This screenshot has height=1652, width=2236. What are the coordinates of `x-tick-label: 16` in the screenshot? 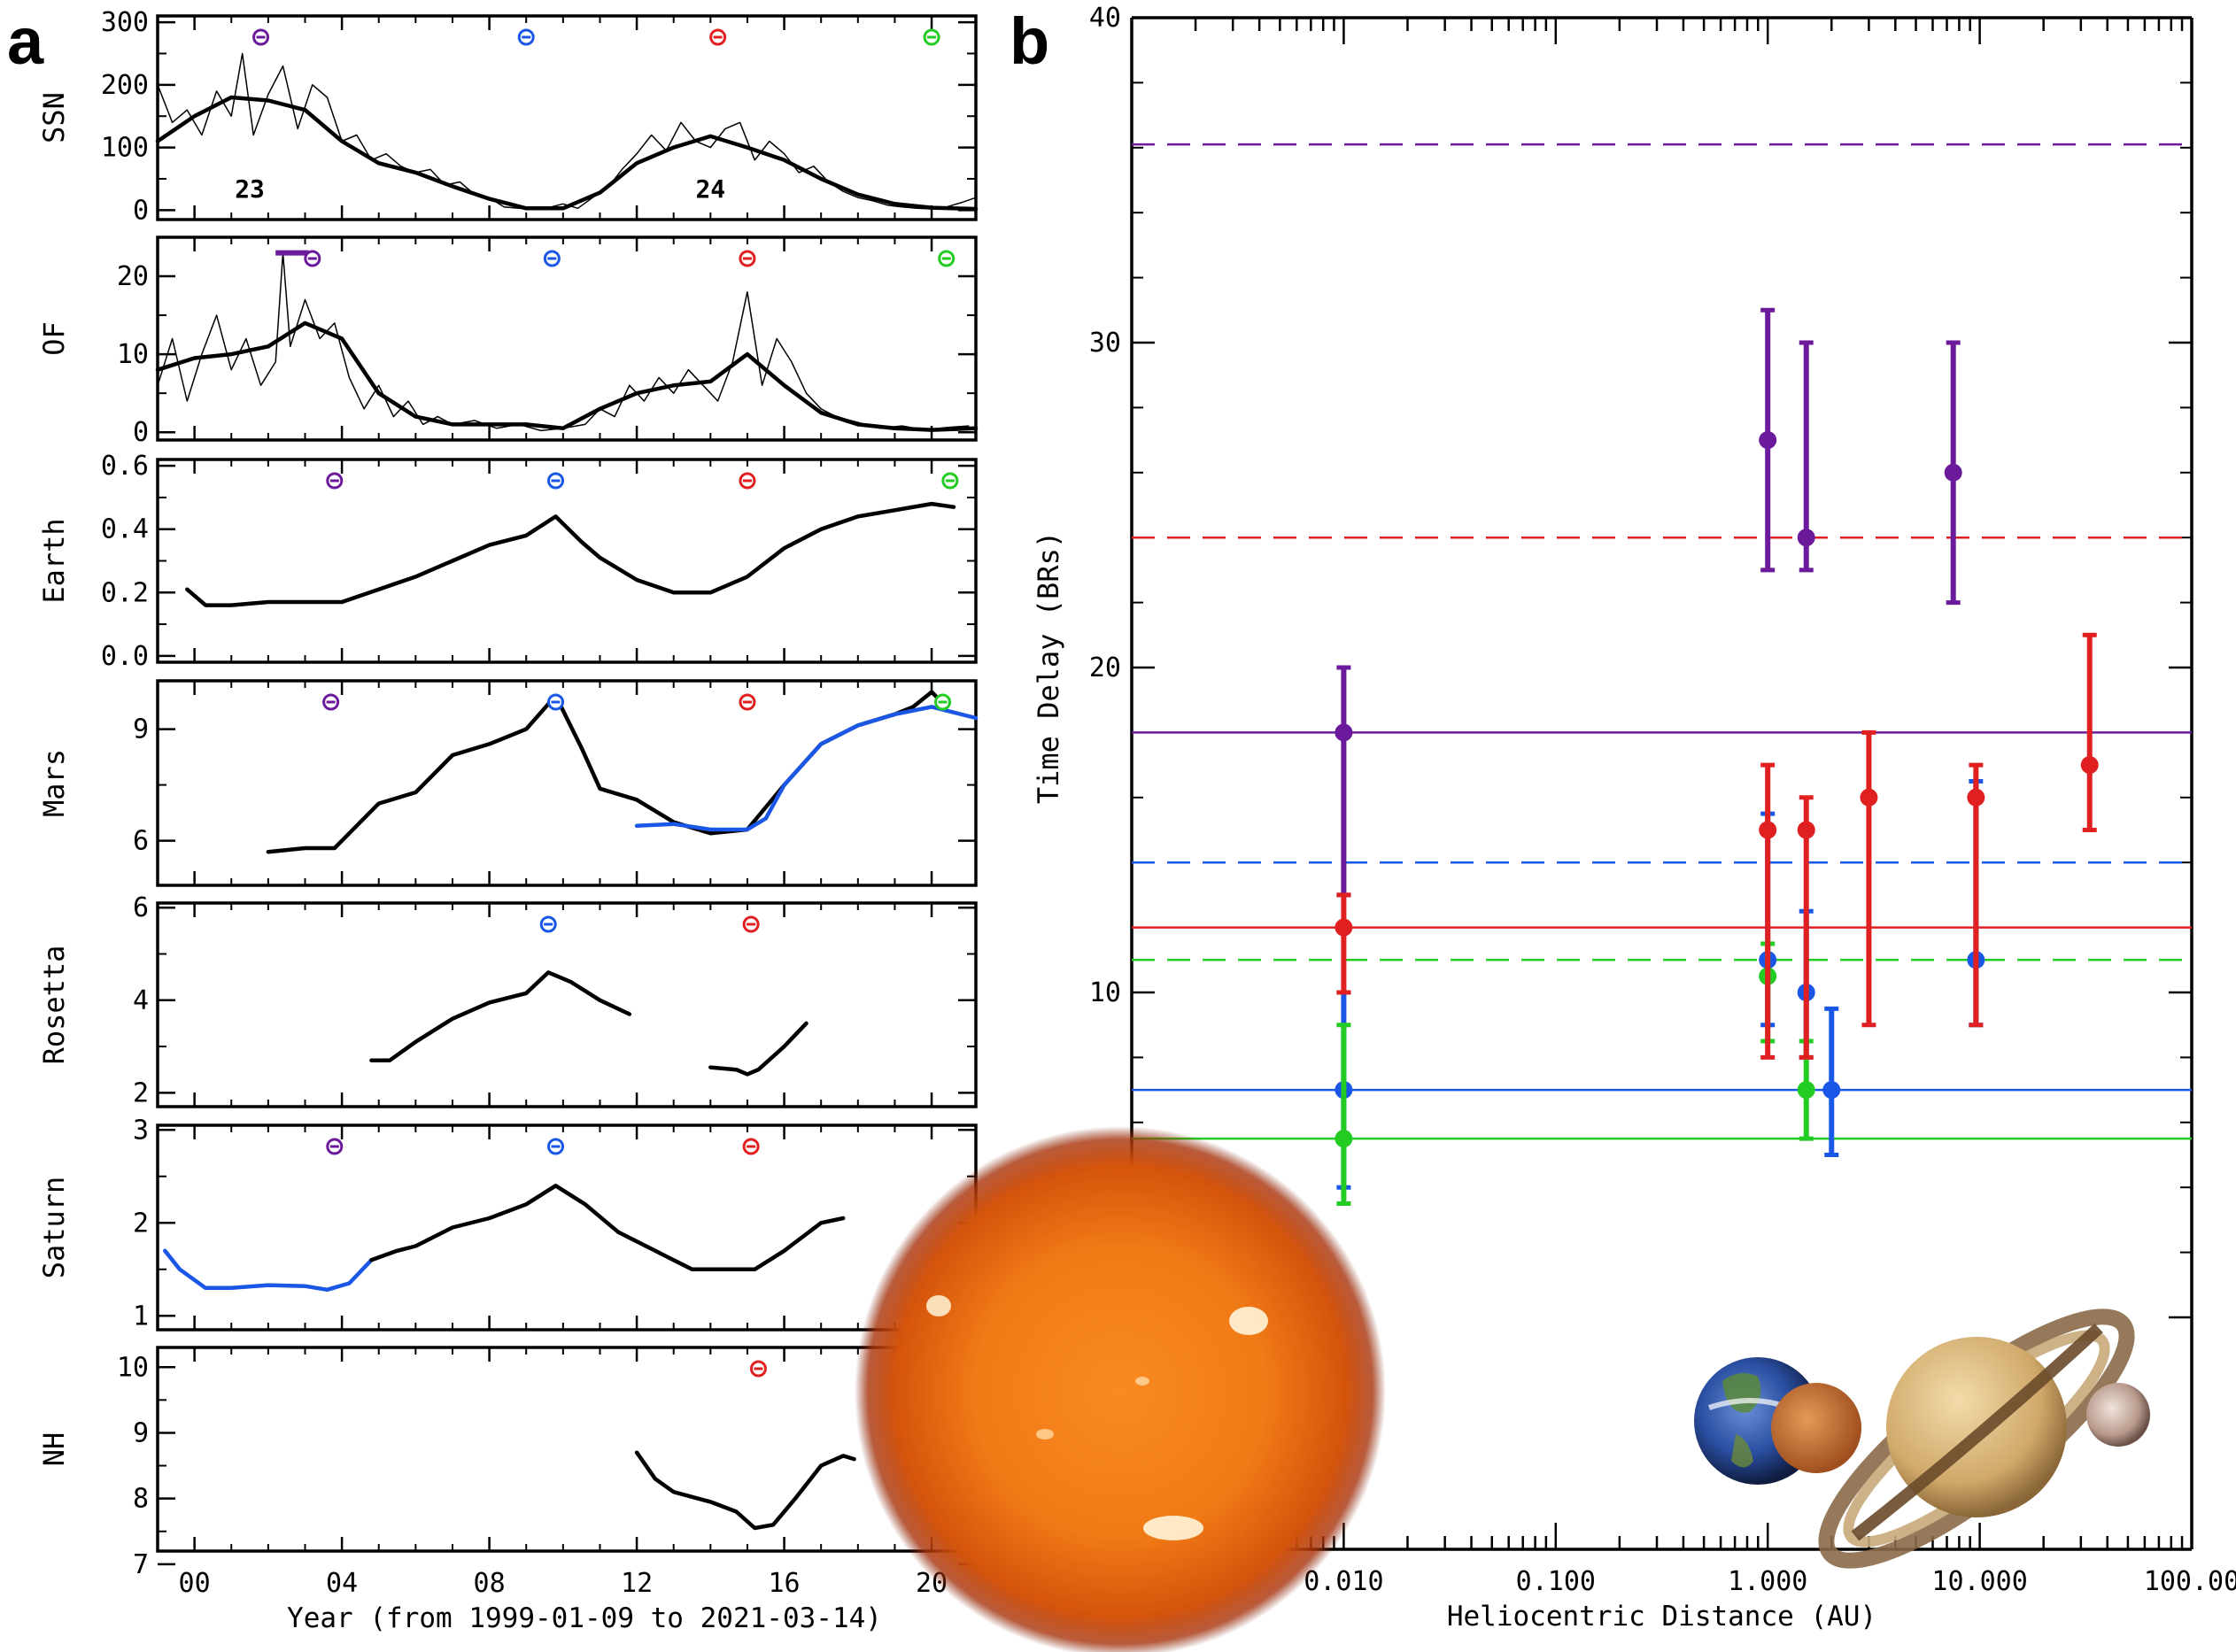 It's located at (785, 1583).